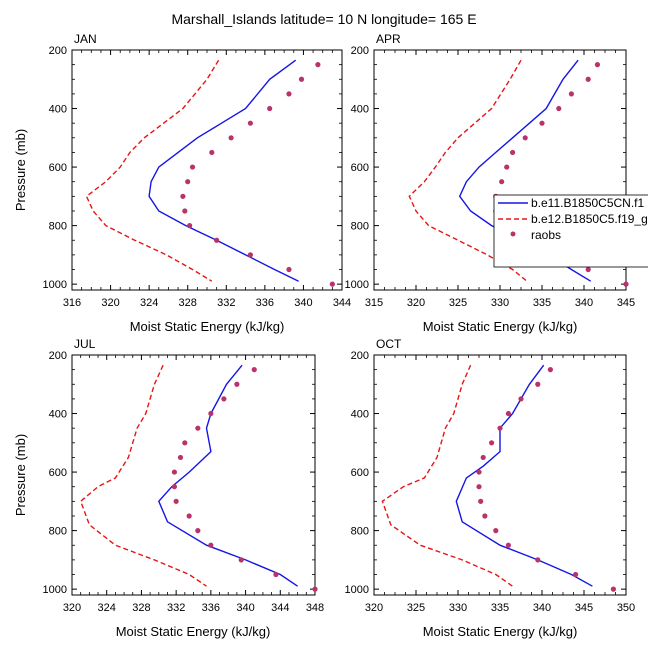 This screenshot has width=648, height=648. What do you see at coordinates (626, 303) in the screenshot?
I see `panel-apr-xtick-label: 345` at bounding box center [626, 303].